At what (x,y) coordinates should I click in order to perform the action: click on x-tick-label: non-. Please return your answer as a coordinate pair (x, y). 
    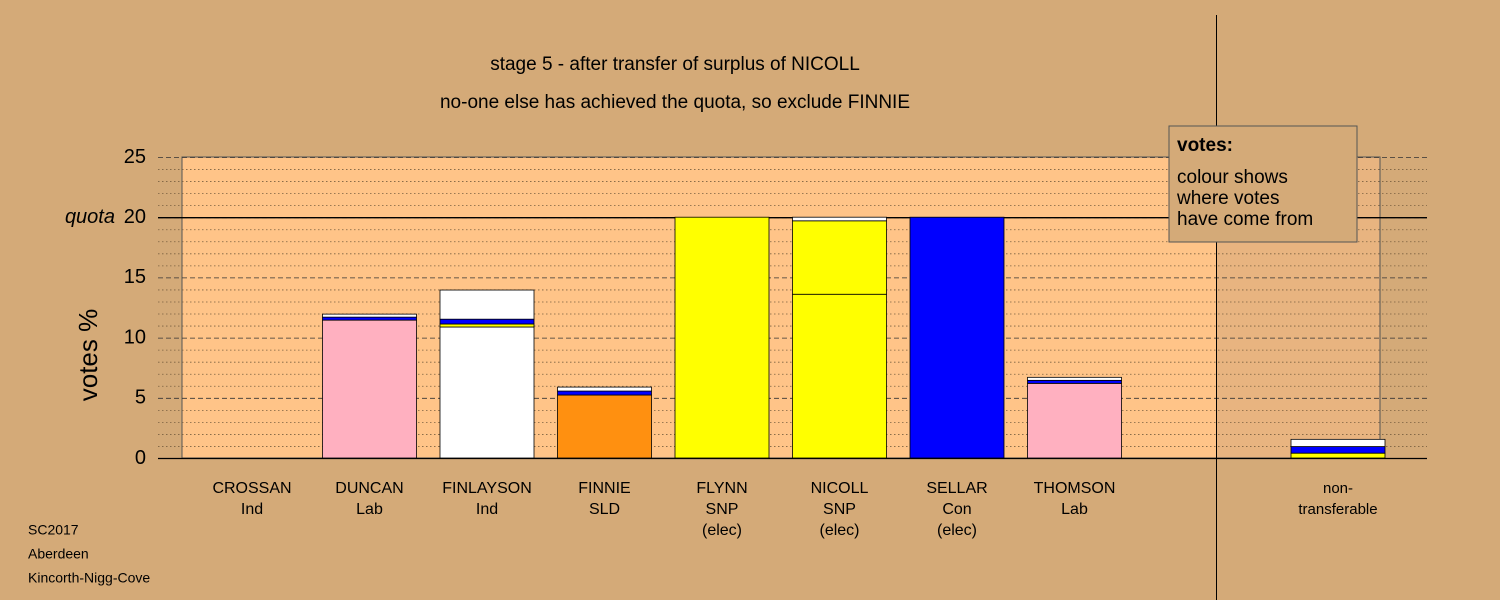
    Looking at the image, I should click on (1338, 488).